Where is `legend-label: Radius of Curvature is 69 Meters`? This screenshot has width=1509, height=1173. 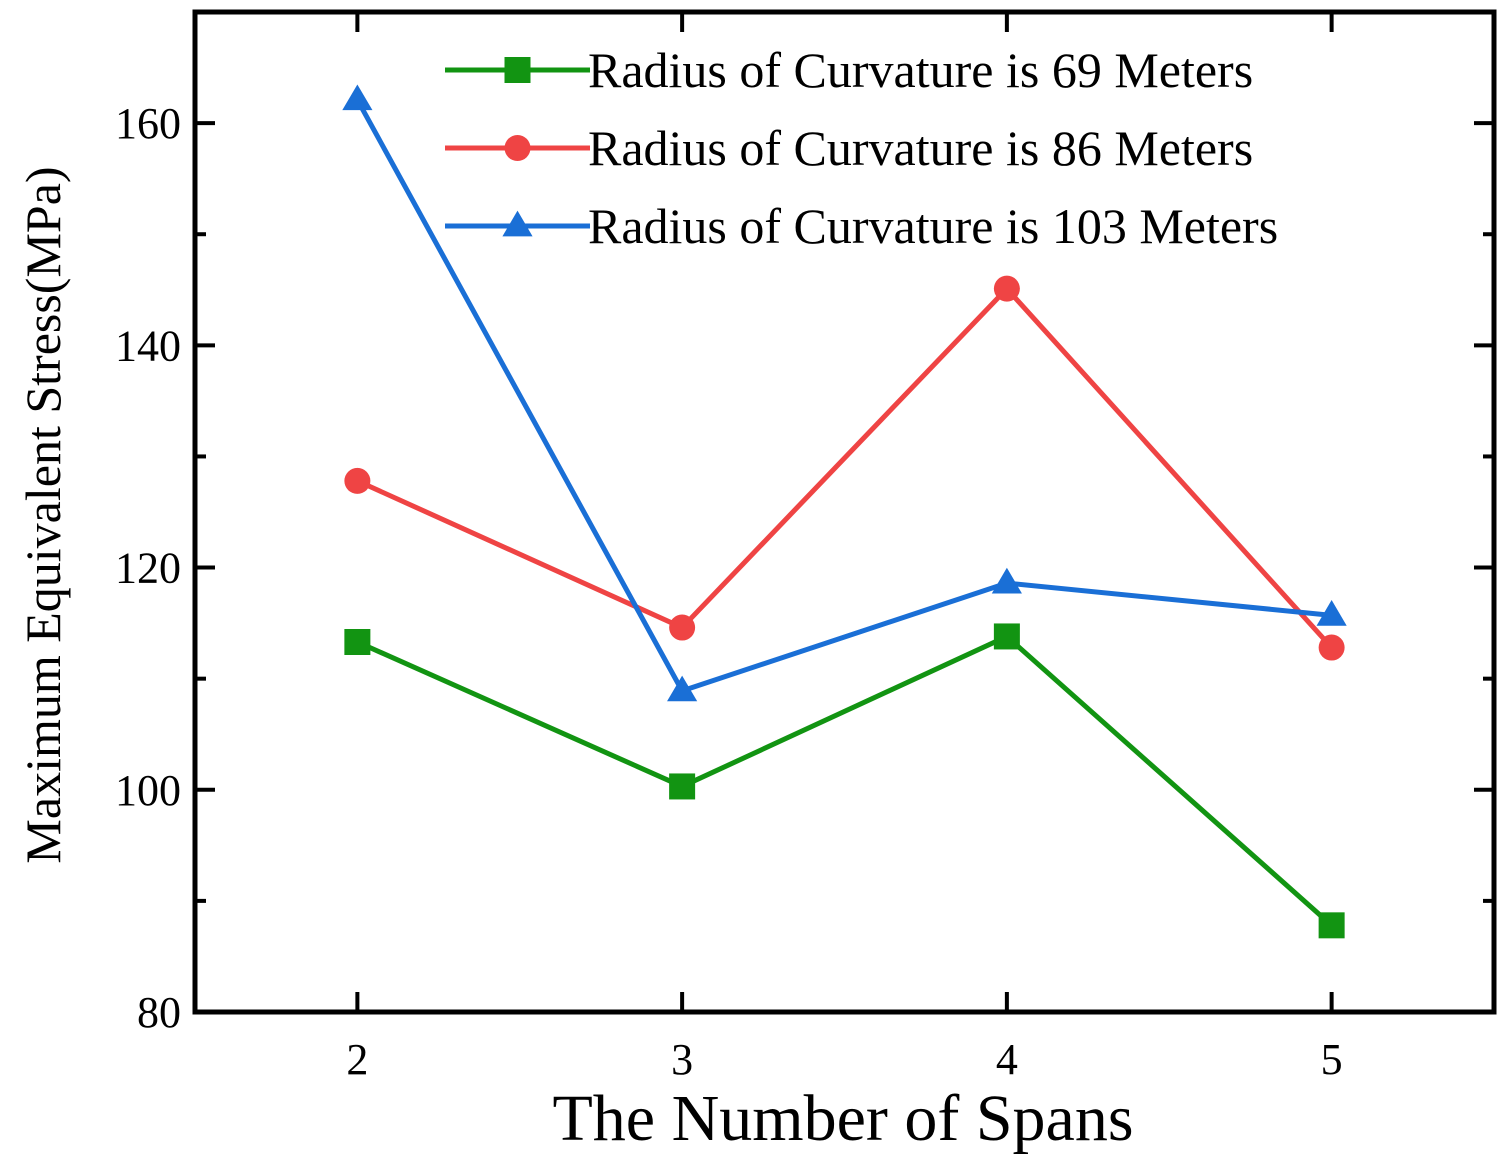
legend-label: Radius of Curvature is 69 Meters is located at coordinates (920, 70).